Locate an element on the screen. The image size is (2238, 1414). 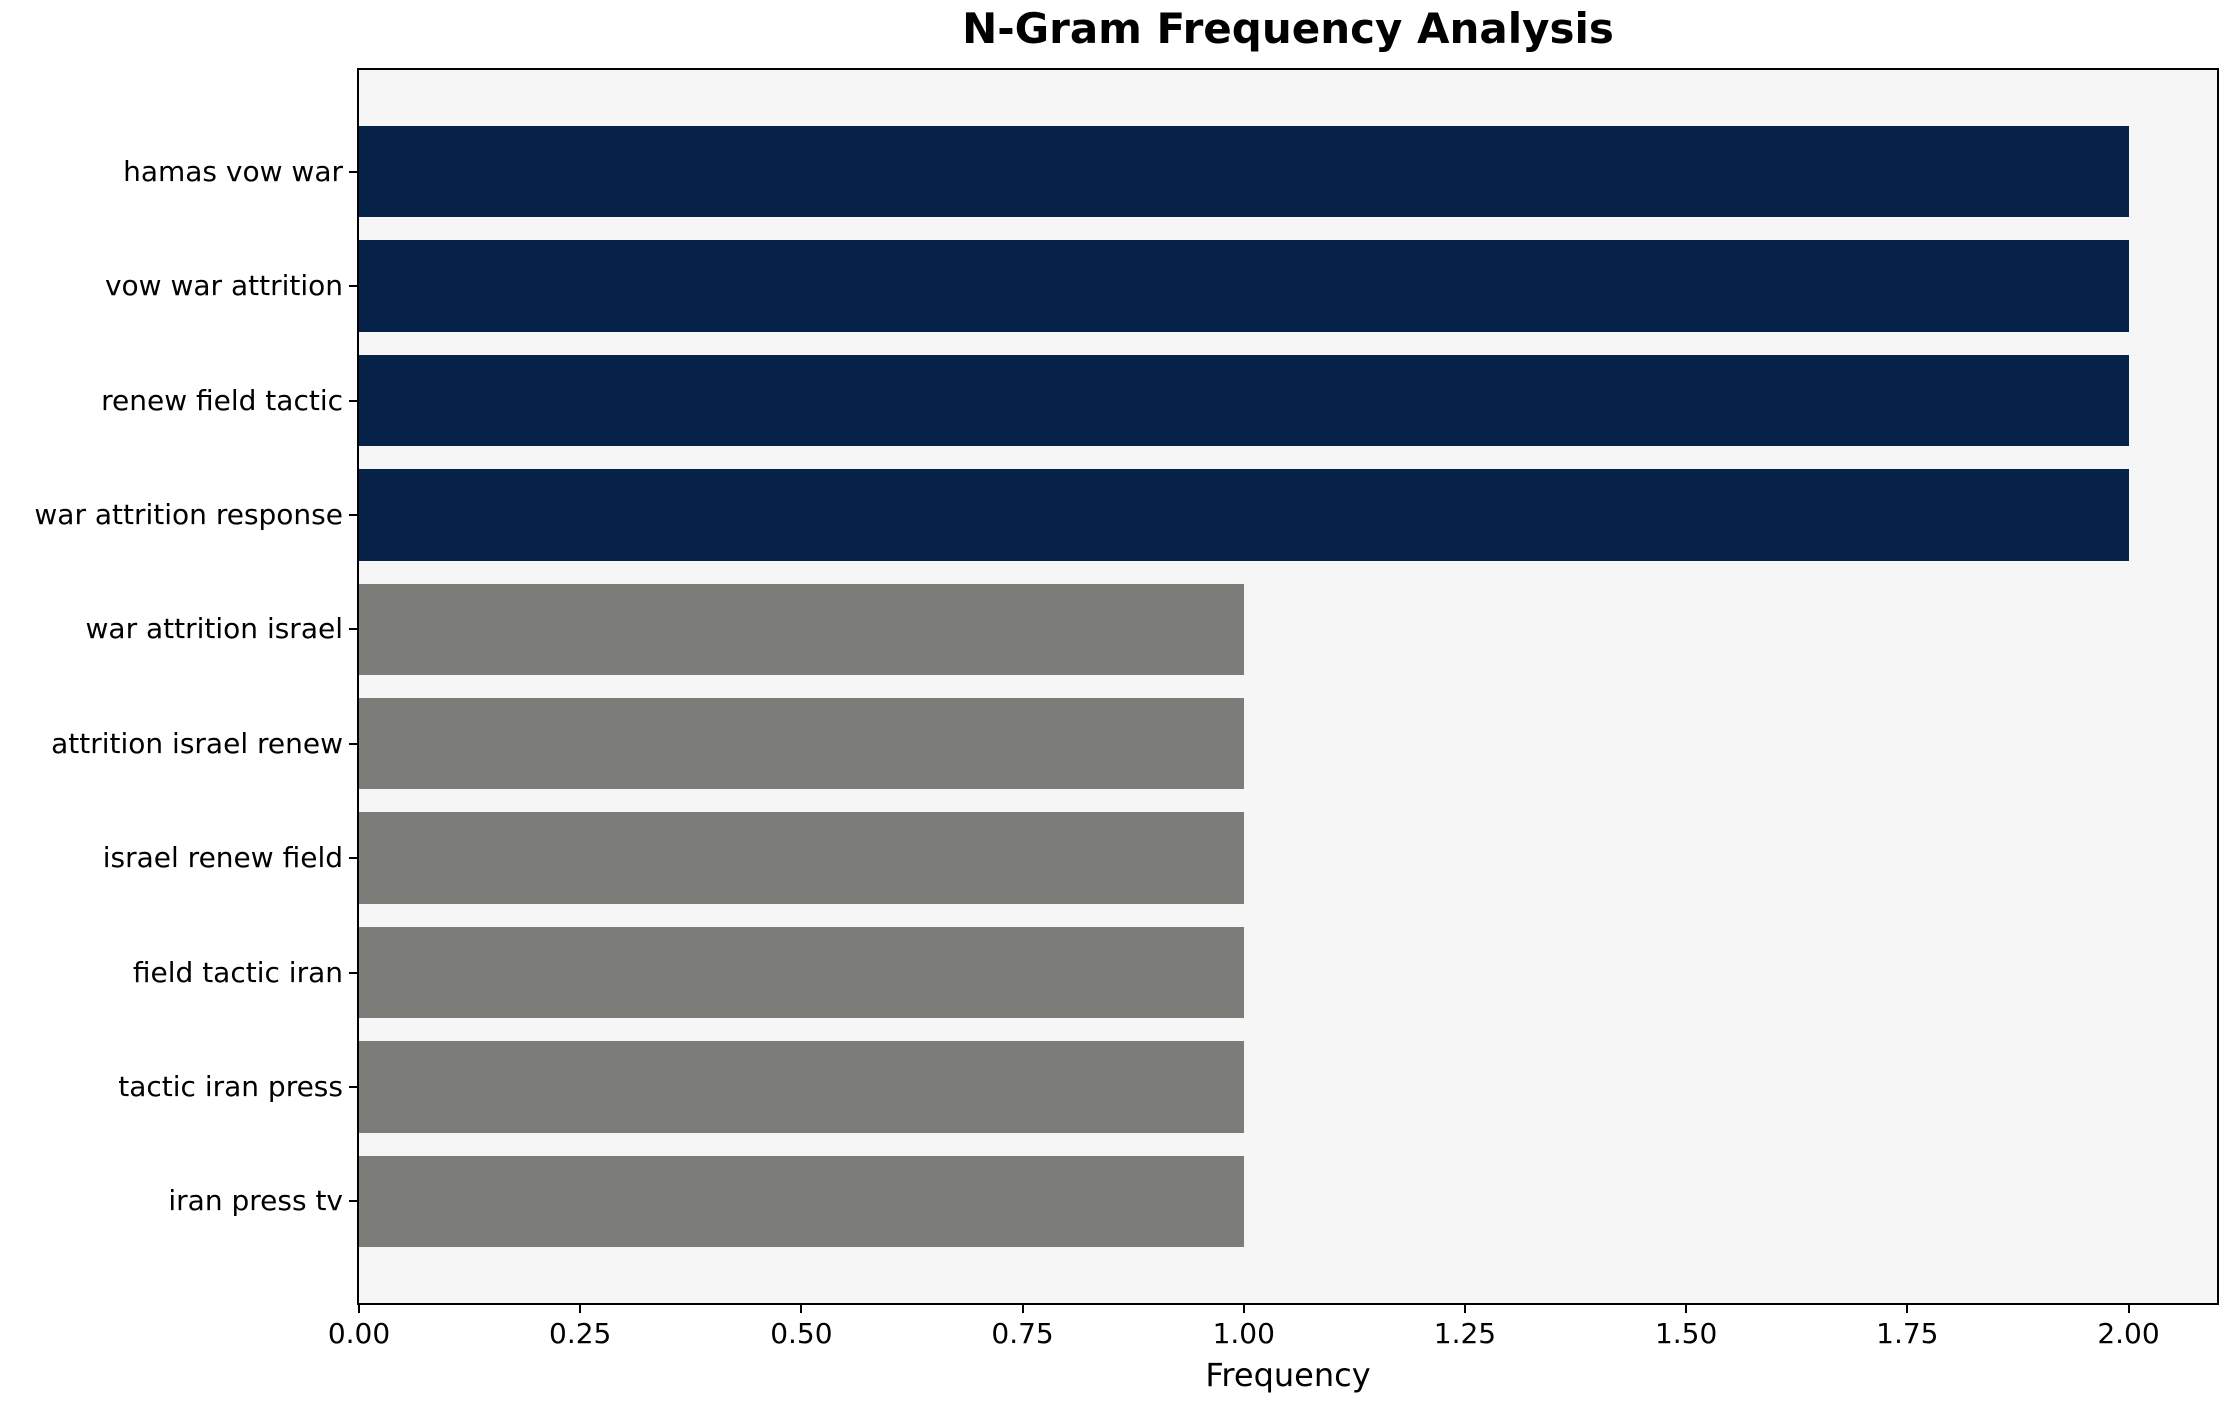
x-tick-label: 0.00 is located at coordinates (359, 1333).